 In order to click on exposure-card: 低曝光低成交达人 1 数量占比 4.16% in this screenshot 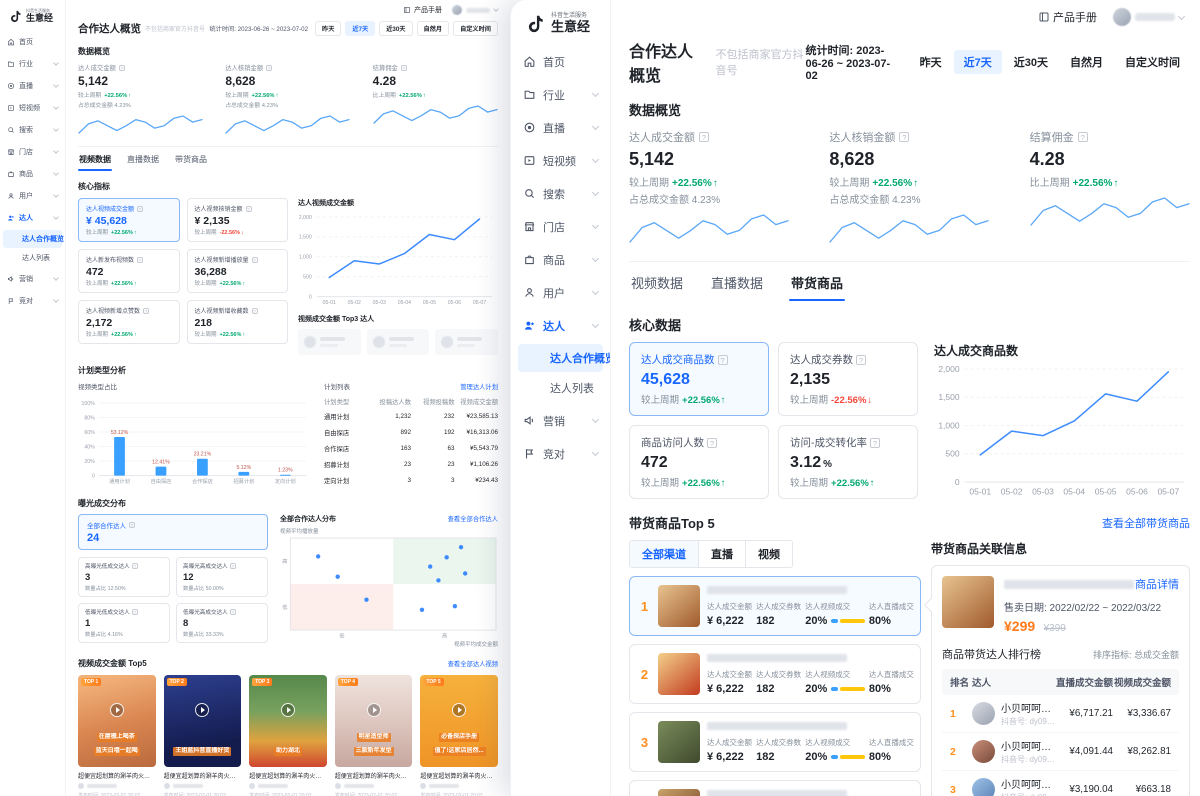, I will do `click(124, 622)`.